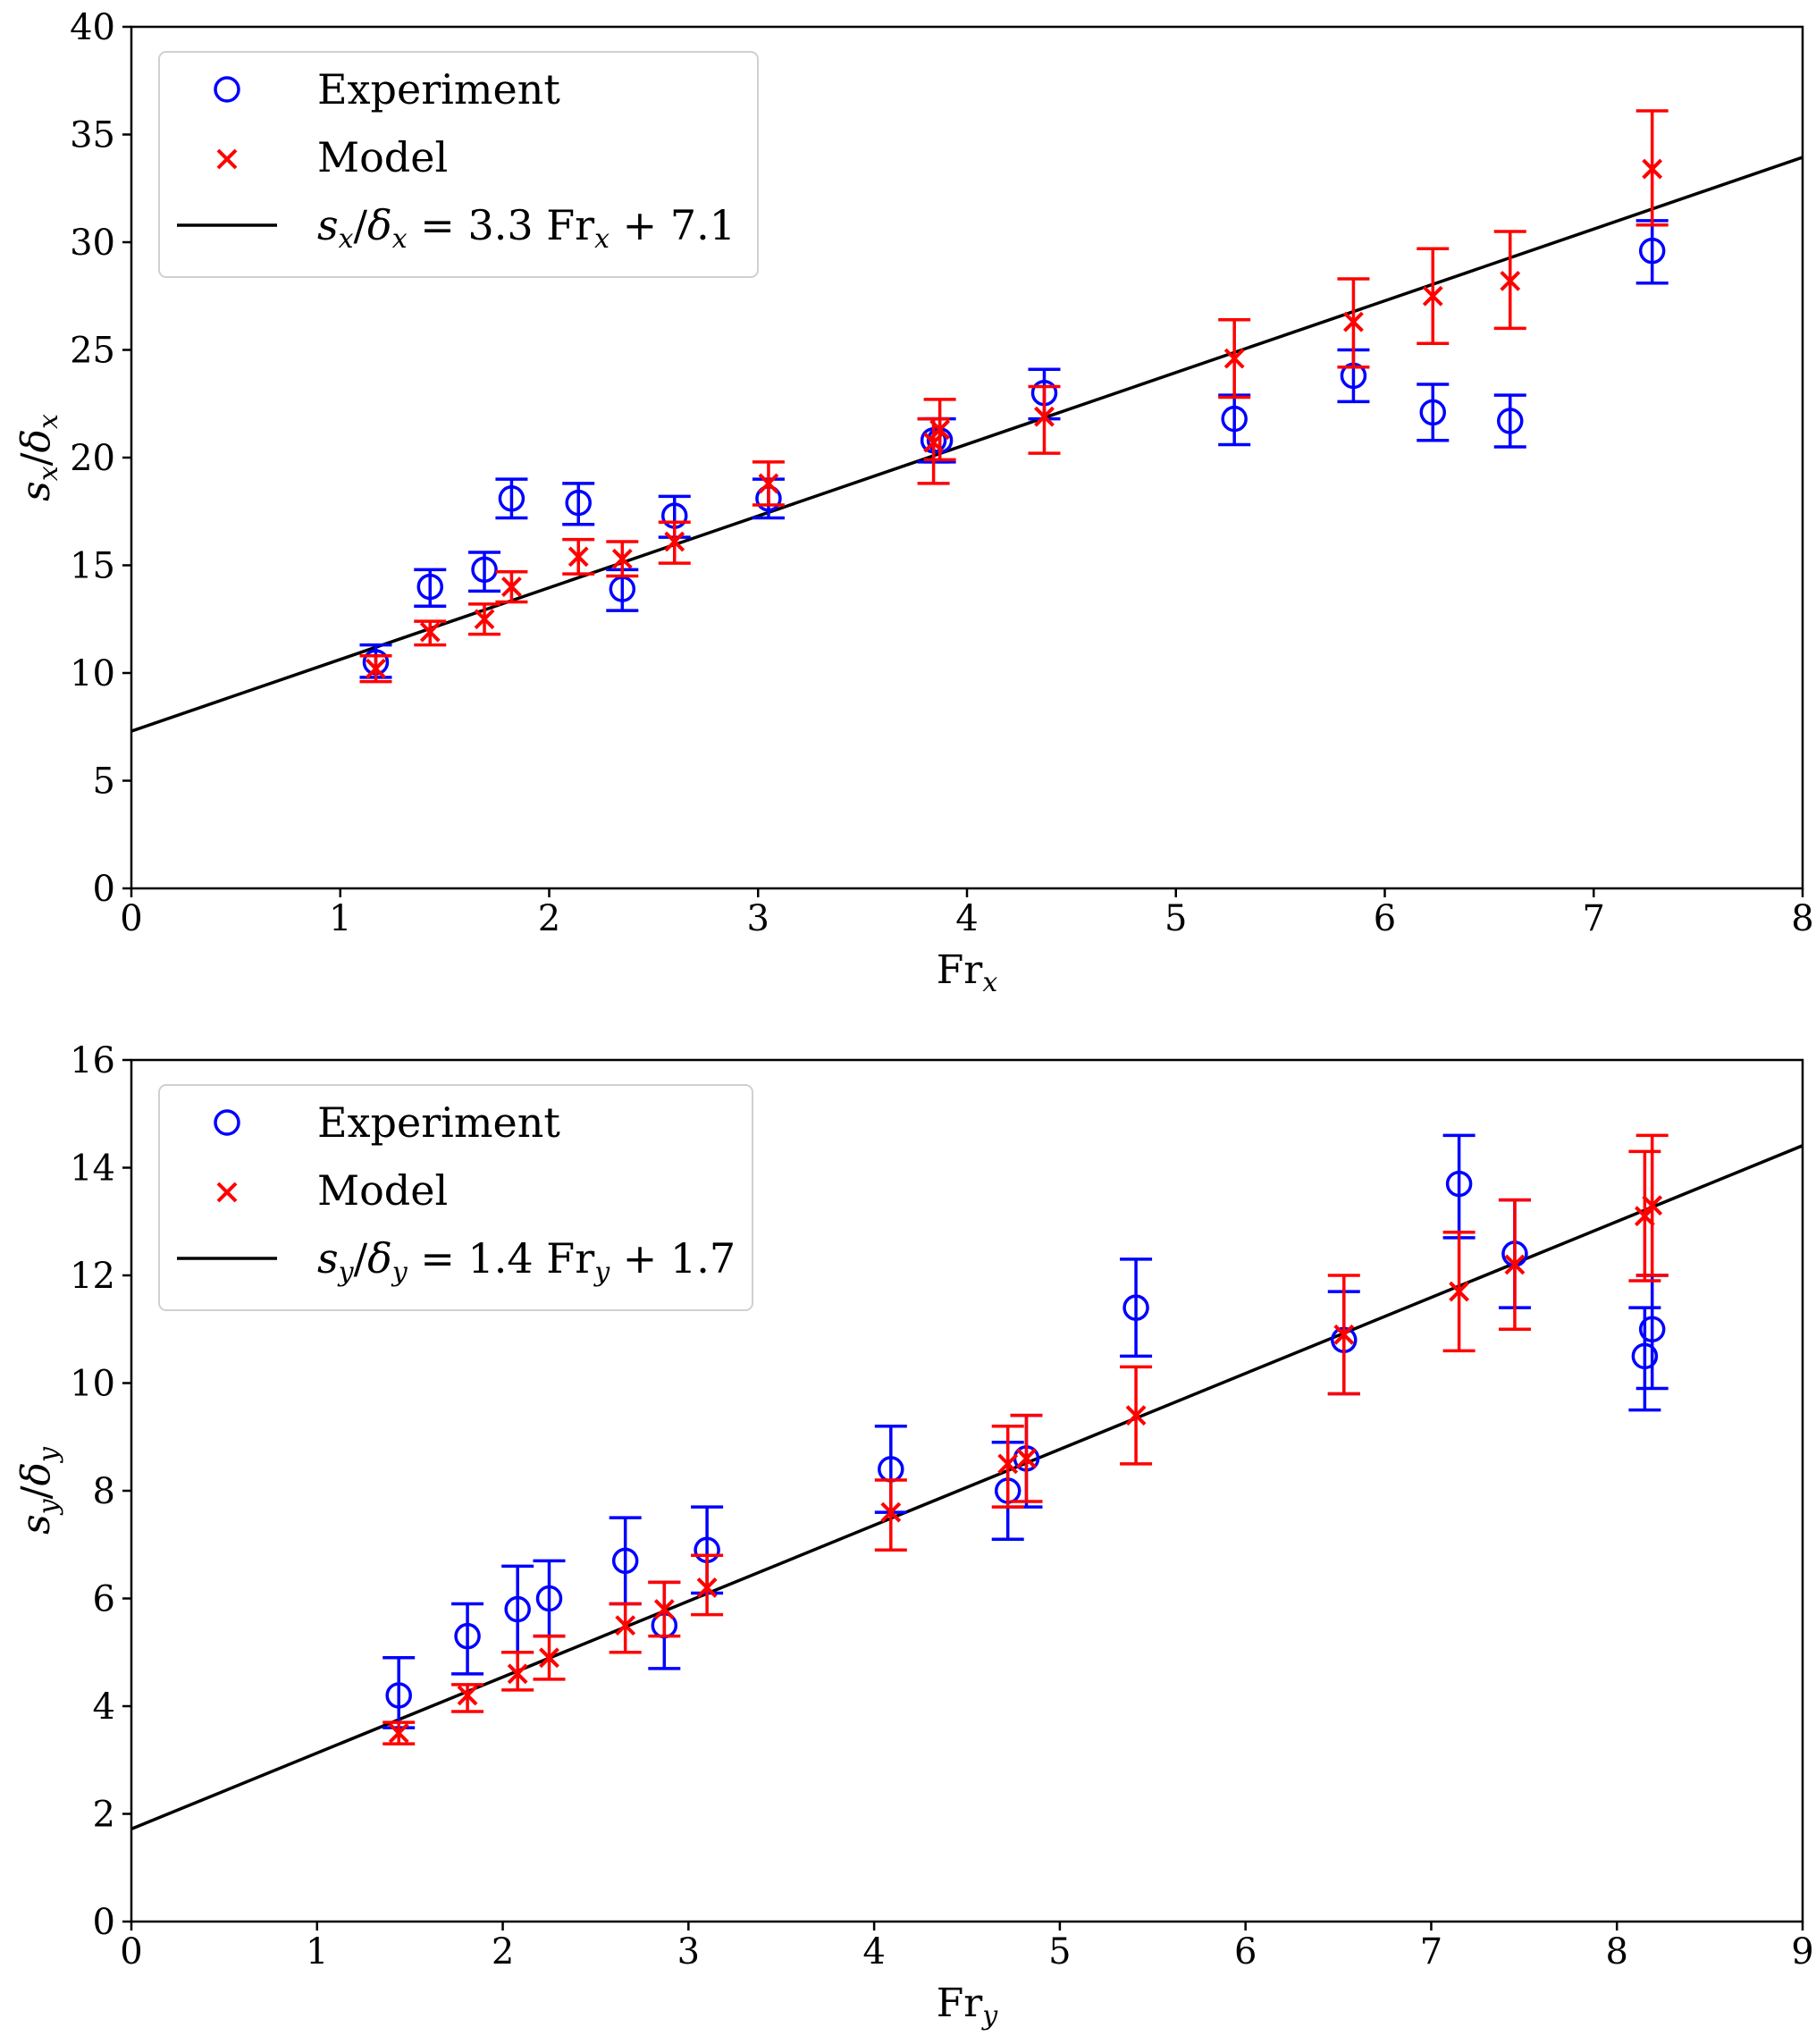  What do you see at coordinates (92, 1060) in the screenshot?
I see `y-tick-label: 16` at bounding box center [92, 1060].